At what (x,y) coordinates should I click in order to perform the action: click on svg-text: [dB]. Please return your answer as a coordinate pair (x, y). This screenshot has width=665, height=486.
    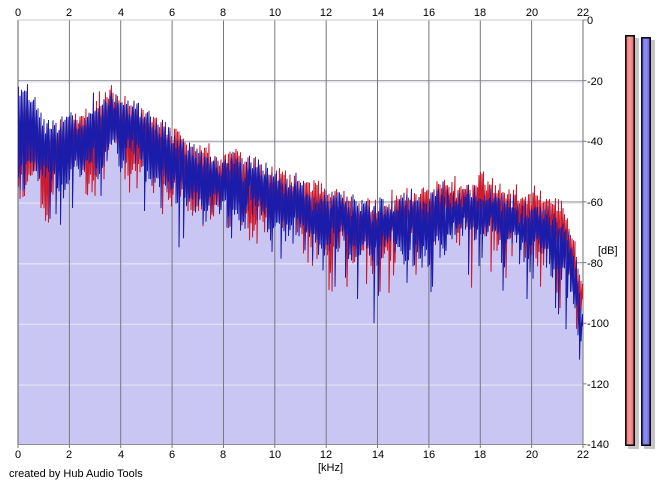
    Looking at the image, I should click on (608, 251).